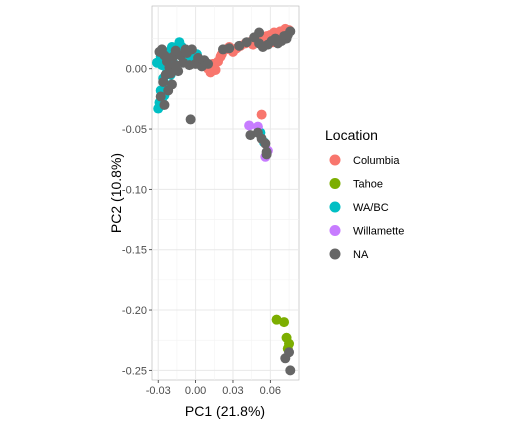  What do you see at coordinates (378, 232) in the screenshot?
I see `legend-label: Willamette` at bounding box center [378, 232].